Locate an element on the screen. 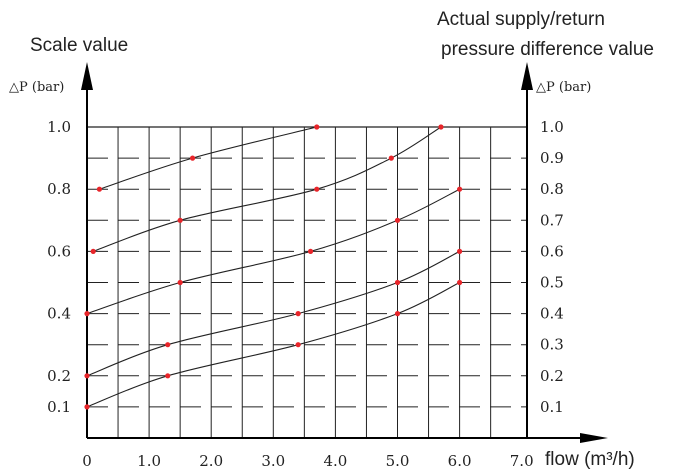  right-tick-label: 0.6 is located at coordinates (552, 251).